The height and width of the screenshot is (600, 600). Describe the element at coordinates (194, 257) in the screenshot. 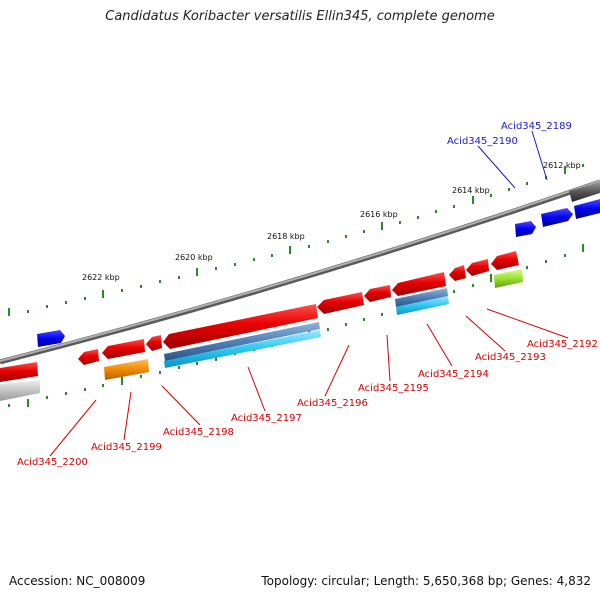

I see `scale-label: 2620 kbp` at that location.